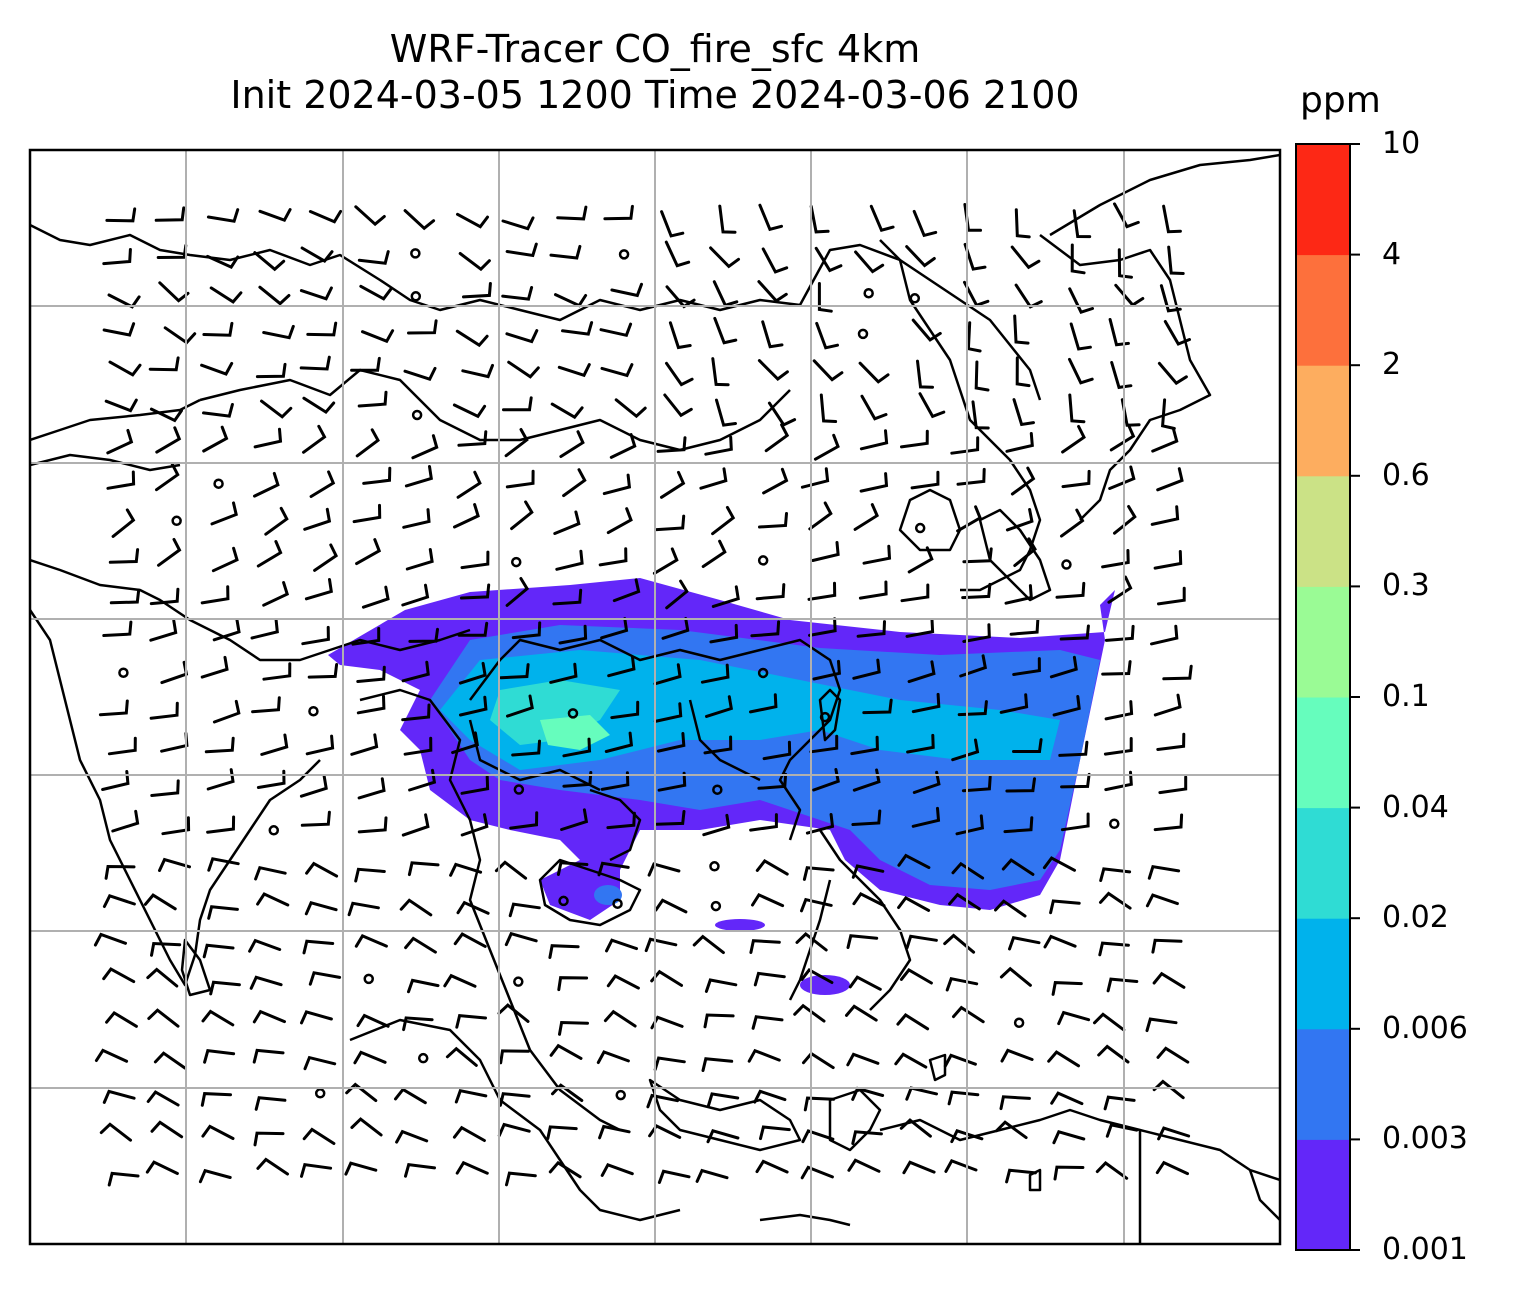  What do you see at coordinates (1425, 1028) in the screenshot?
I see `colorbar-tick-label: 0.006` at bounding box center [1425, 1028].